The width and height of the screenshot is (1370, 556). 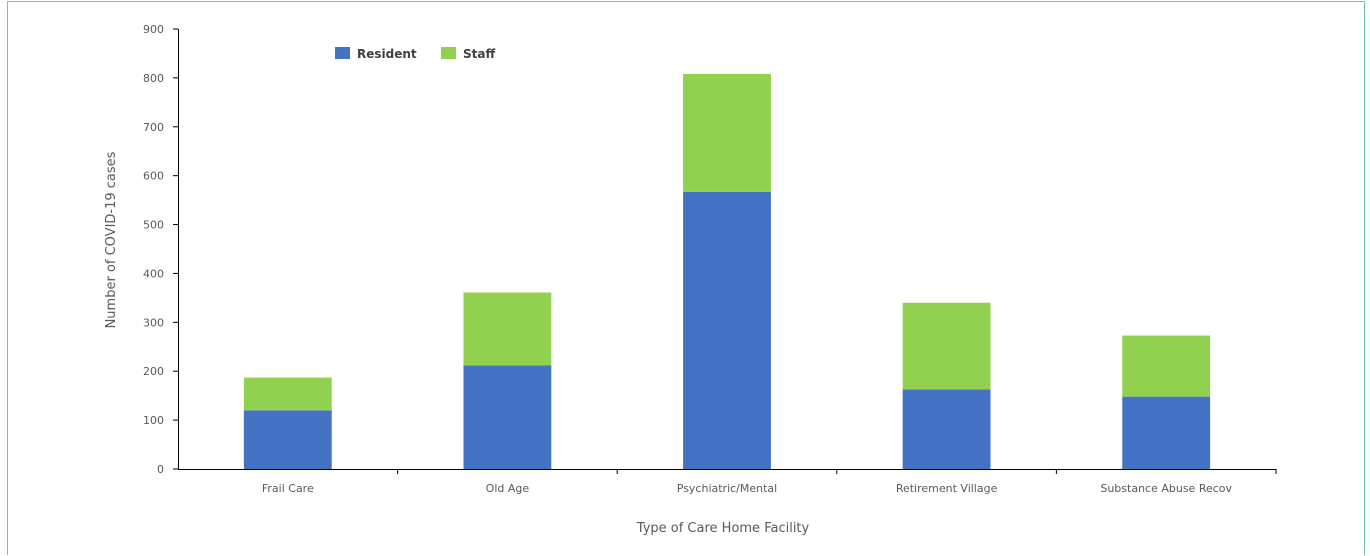 What do you see at coordinates (153, 176) in the screenshot?
I see `y-tick-label: 600` at bounding box center [153, 176].